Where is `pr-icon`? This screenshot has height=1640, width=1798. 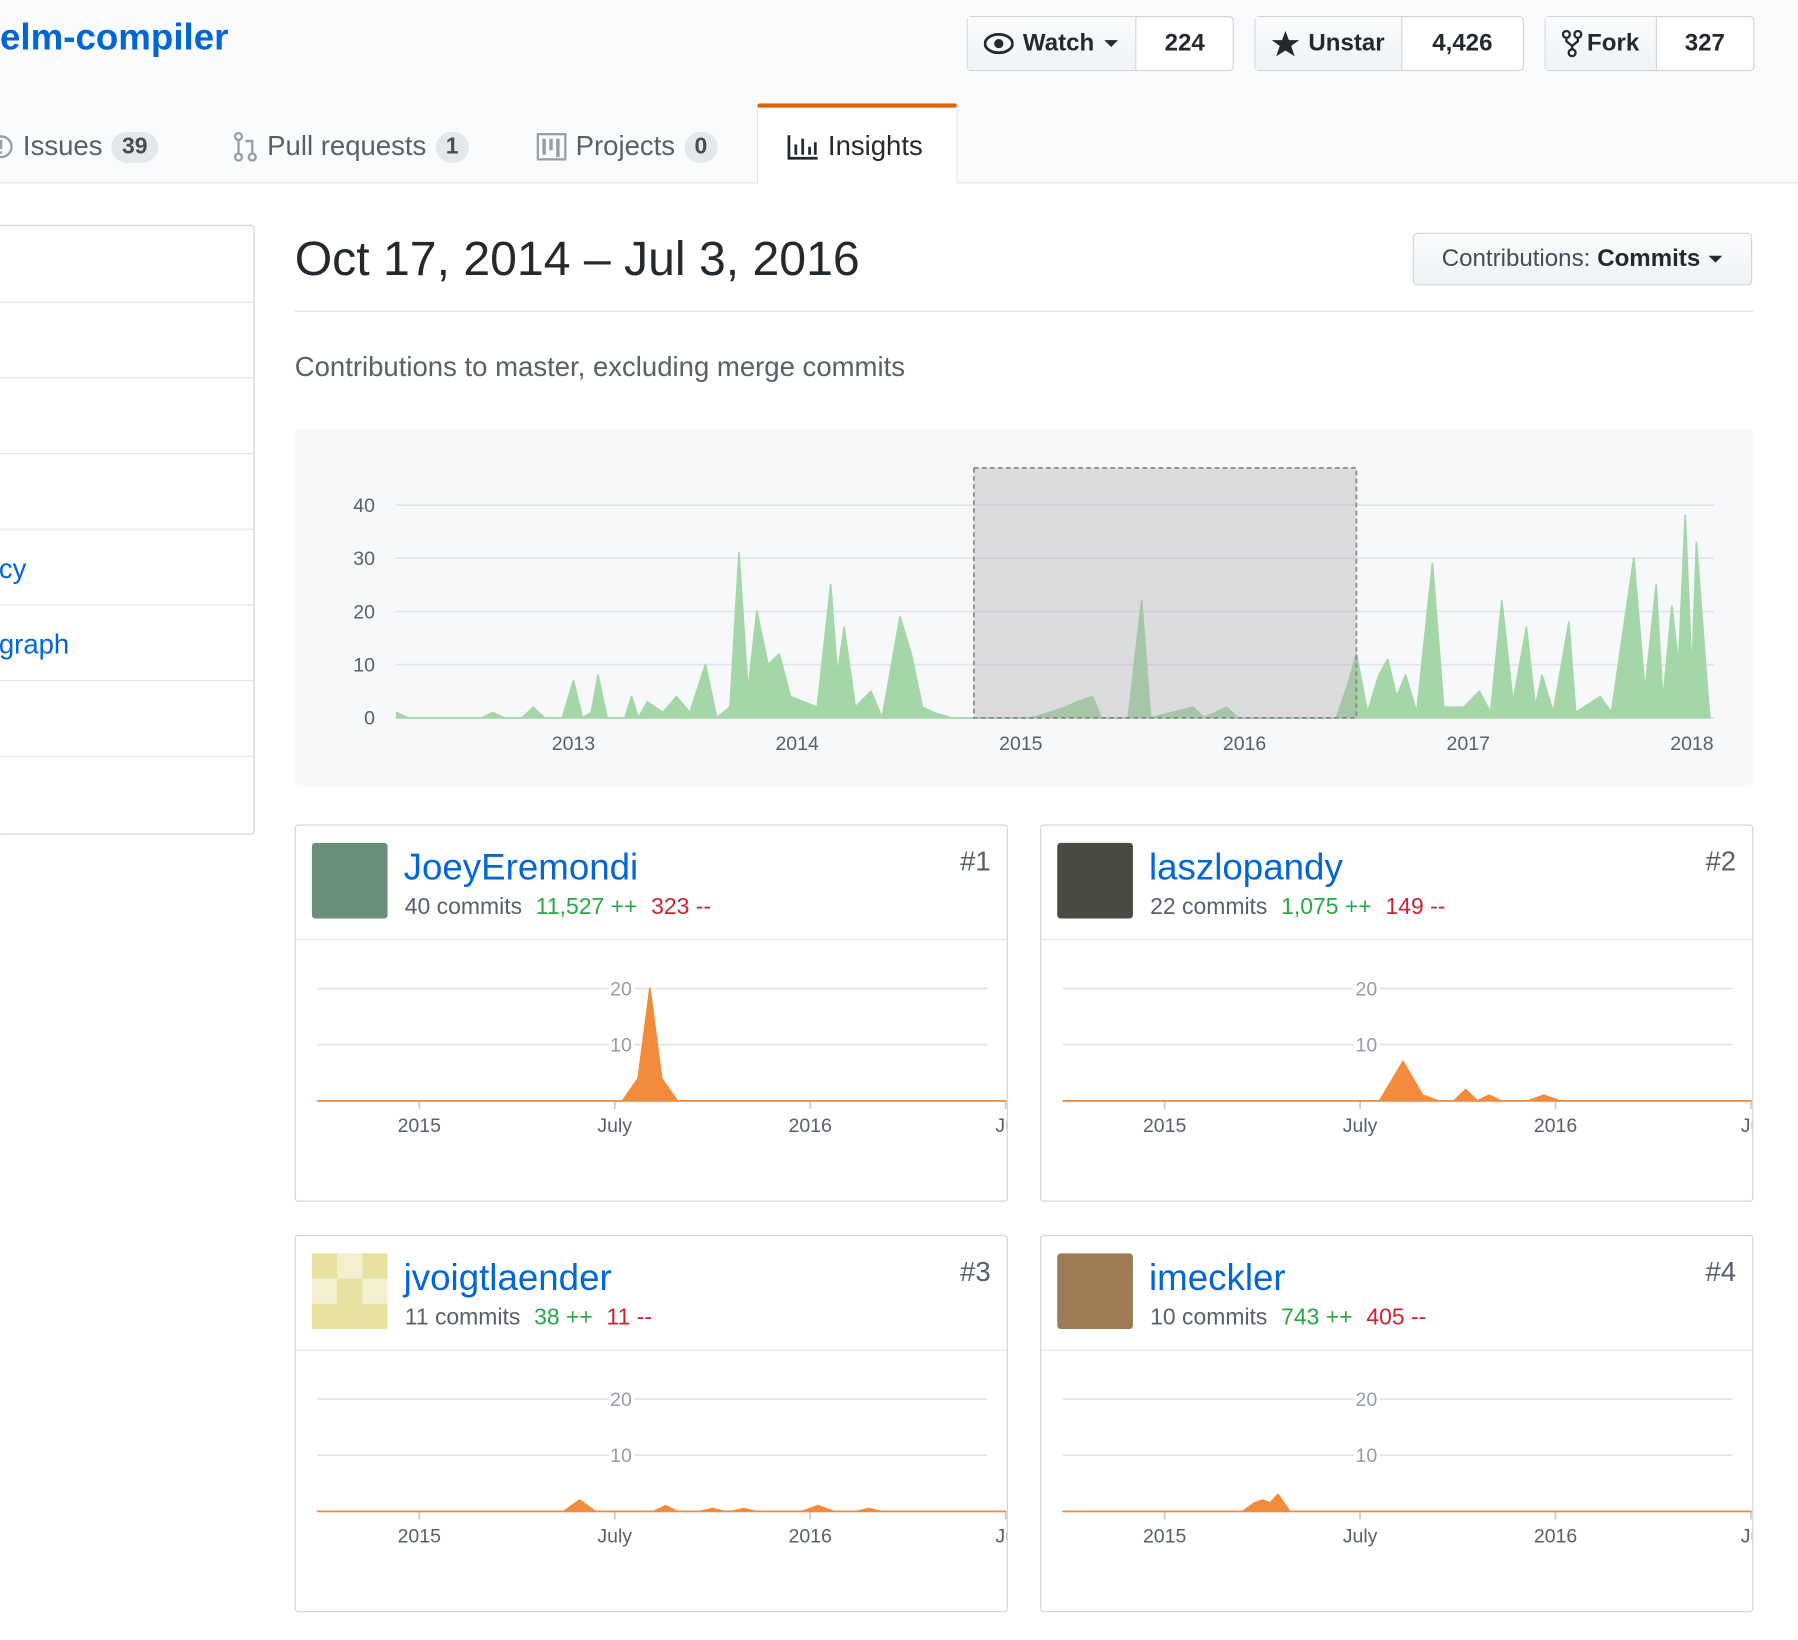
pr-icon is located at coordinates (245, 146).